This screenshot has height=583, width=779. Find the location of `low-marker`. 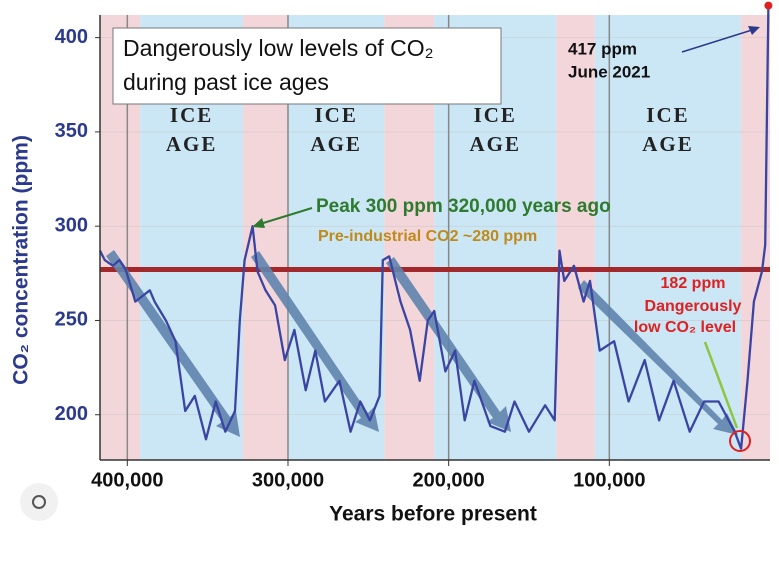

low-marker is located at coordinates (740, 441).